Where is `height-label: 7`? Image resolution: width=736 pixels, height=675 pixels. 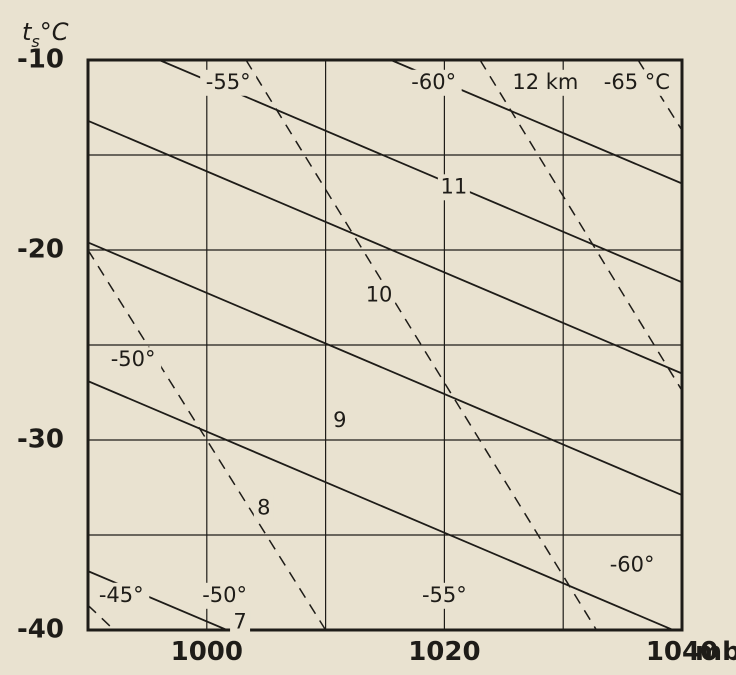
height-label: 7 is located at coordinates (239, 621).